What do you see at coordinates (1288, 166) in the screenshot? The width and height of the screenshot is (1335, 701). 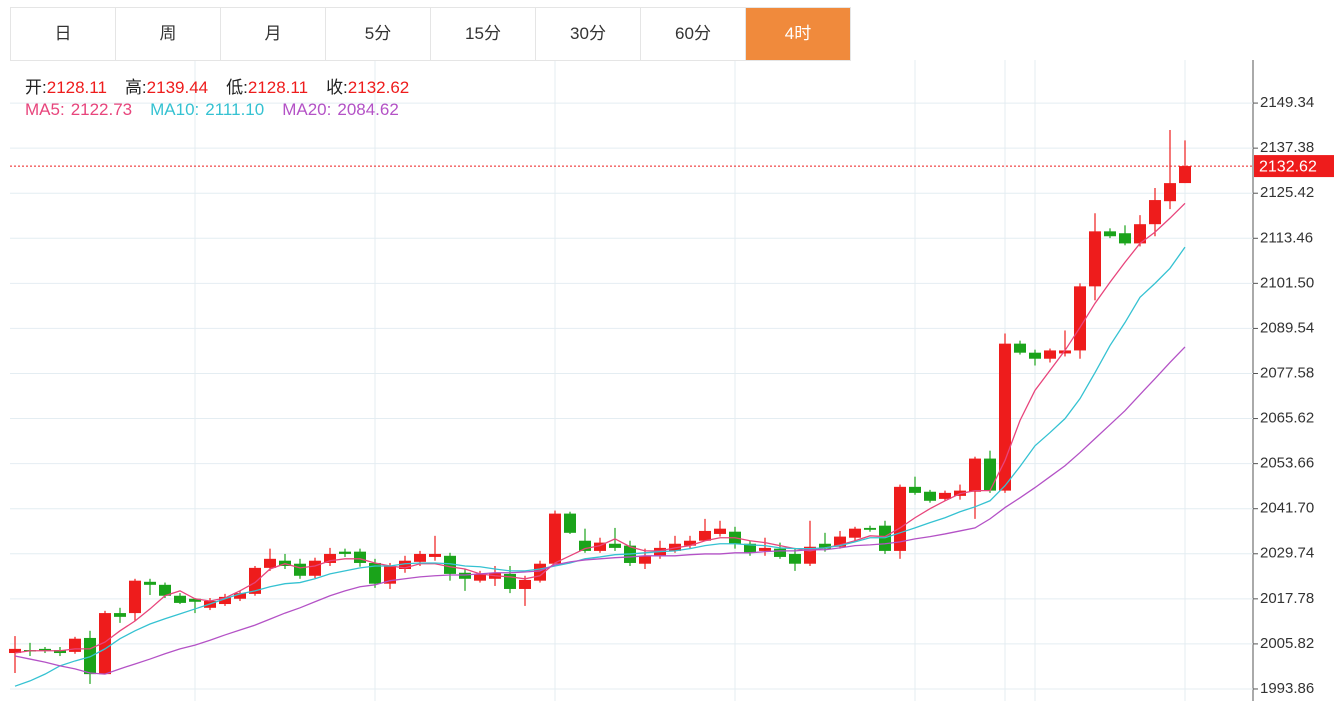 I see `last-price-label: 2132.62` at bounding box center [1288, 166].